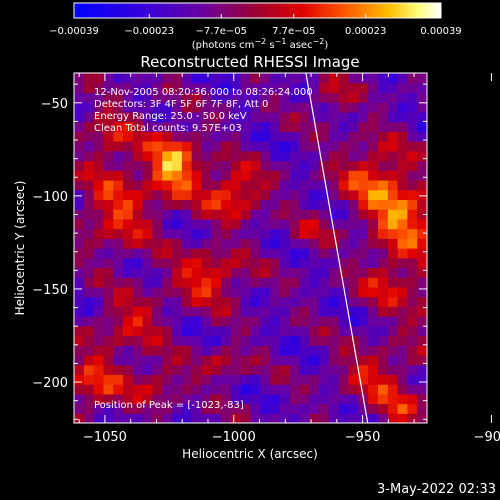  I want to click on x-tick-label: −1000, so click(234, 437).